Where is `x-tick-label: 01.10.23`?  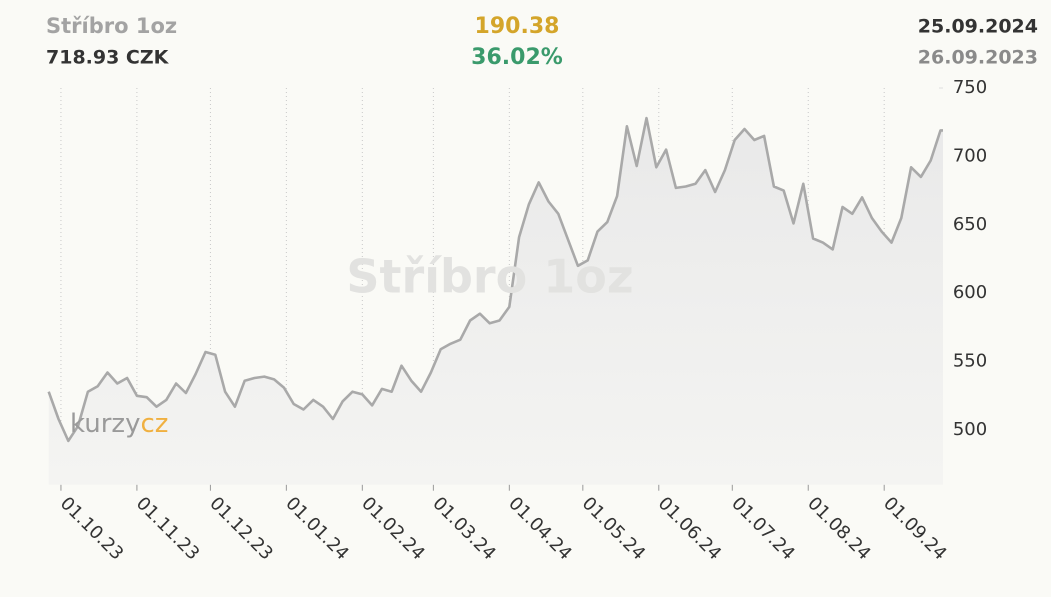
x-tick-label: 01.10.23 is located at coordinates (92, 529).